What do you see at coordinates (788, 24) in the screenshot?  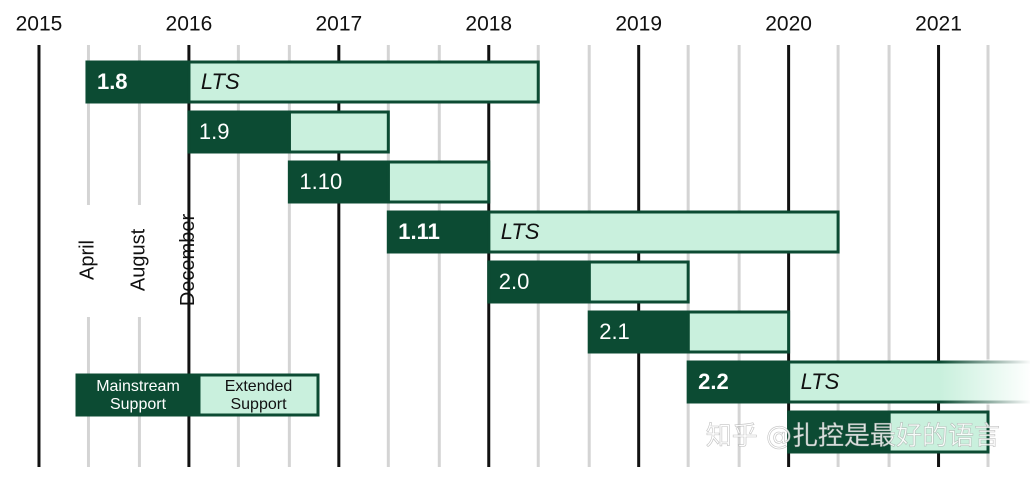 I see `x-tick-label: 2020` at bounding box center [788, 24].